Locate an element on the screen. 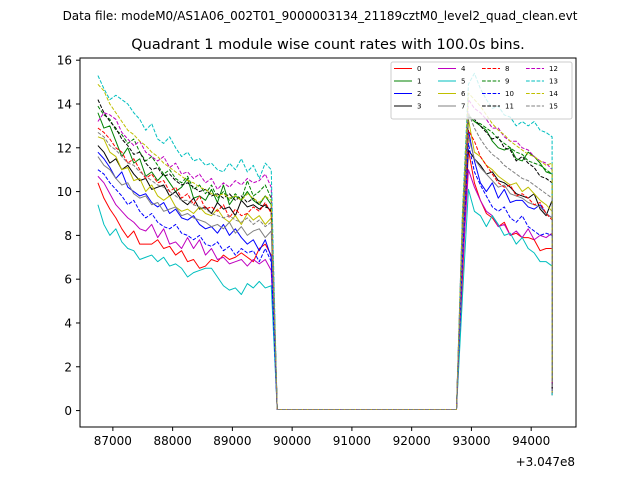 The width and height of the screenshot is (640, 480). x-tick-label: 87000 is located at coordinates (113, 441).